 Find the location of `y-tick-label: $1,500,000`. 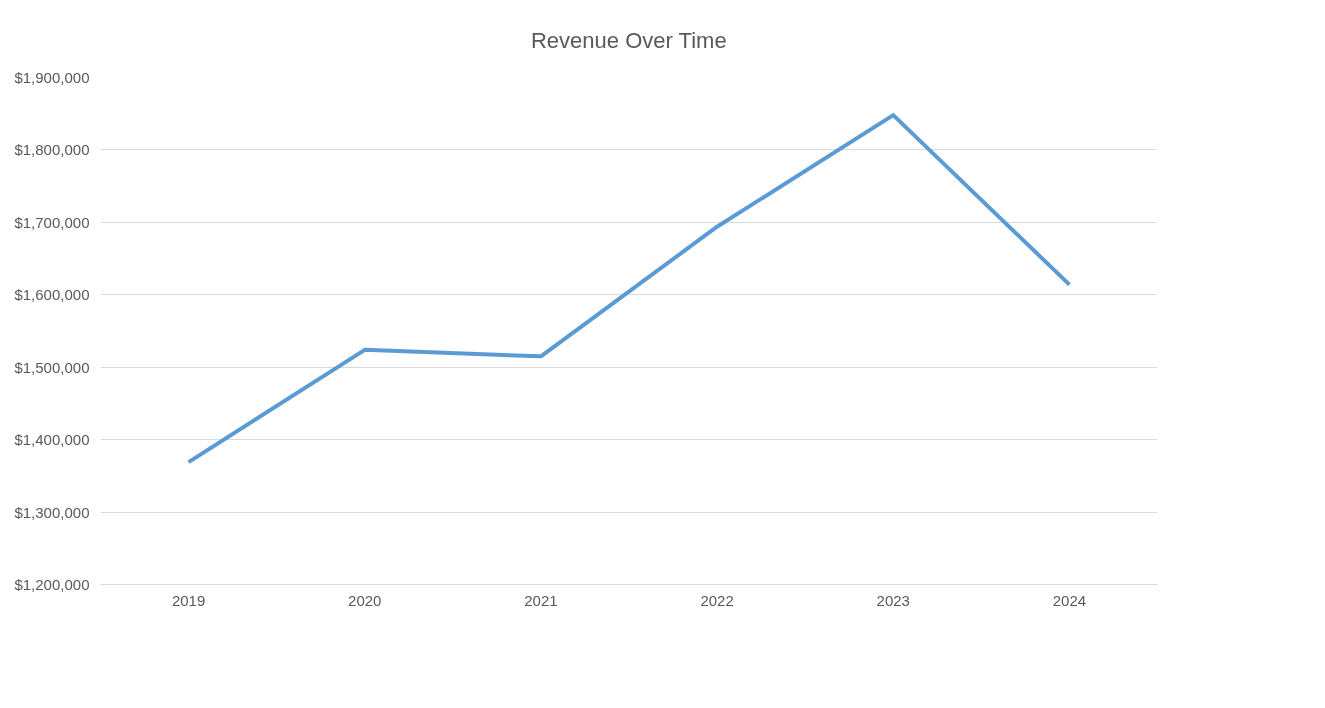

y-tick-label: $1,500,000 is located at coordinates (52, 367).